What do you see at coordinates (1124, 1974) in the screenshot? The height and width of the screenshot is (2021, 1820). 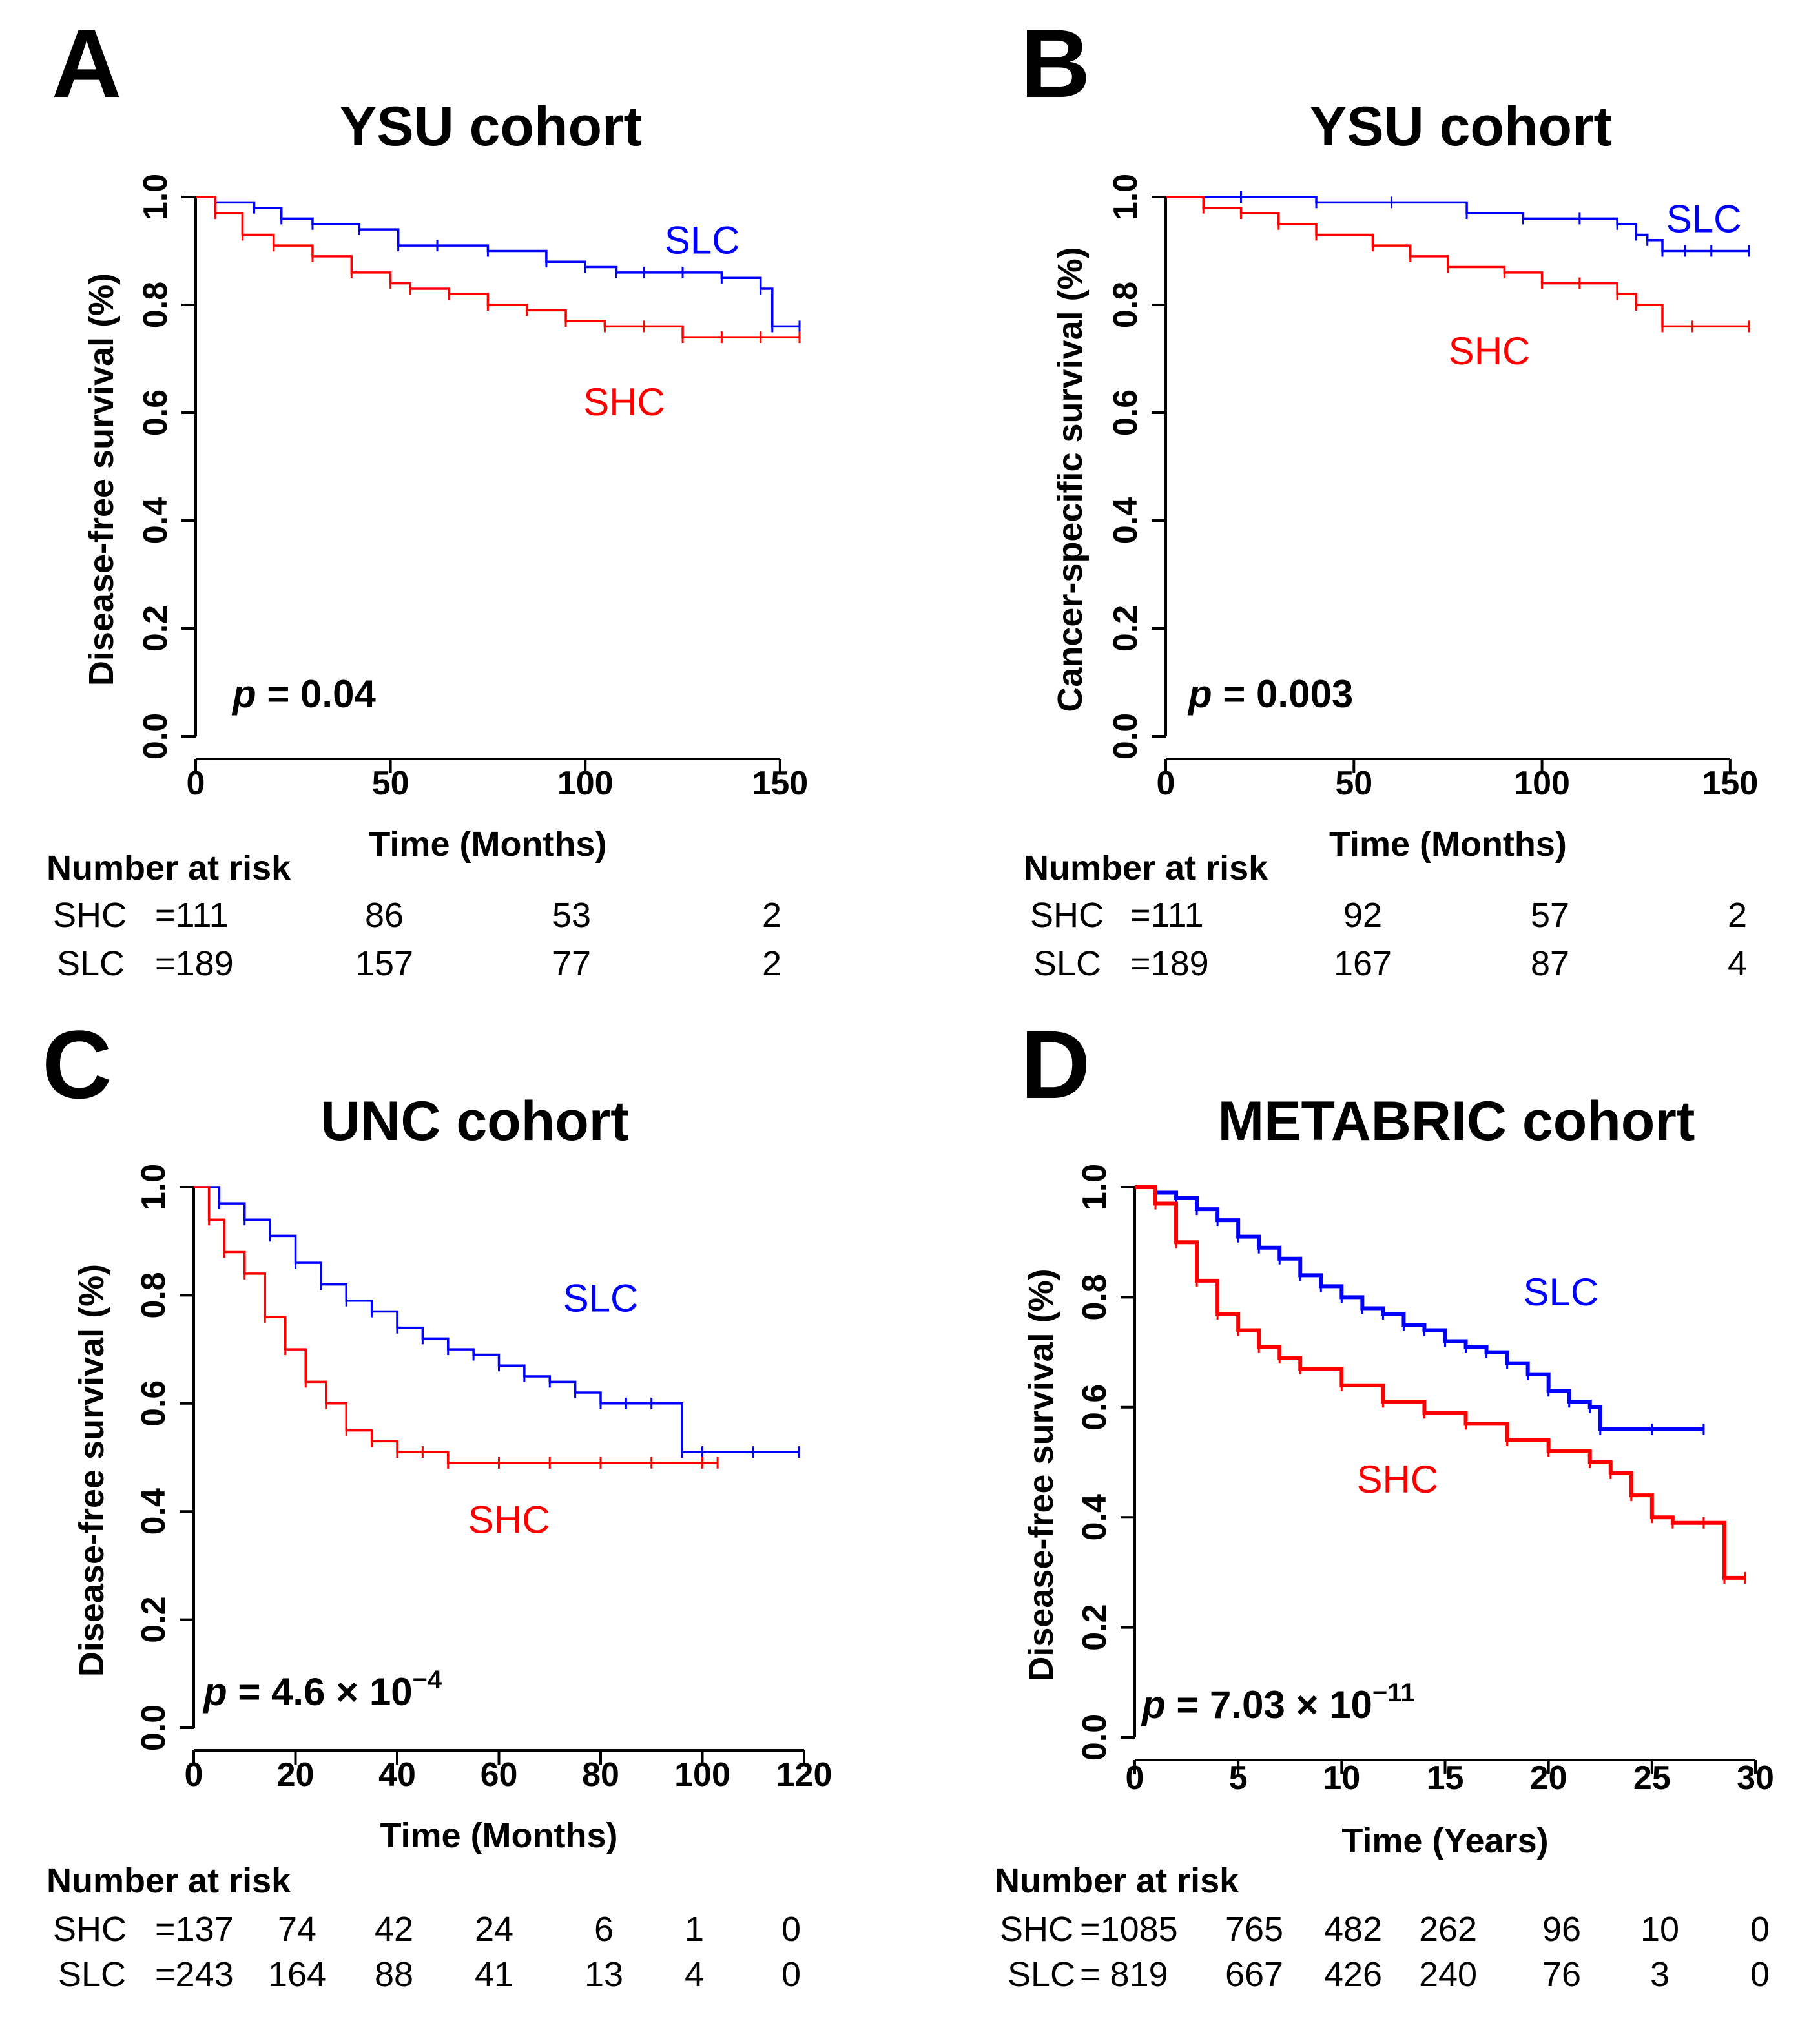 I see `risk-count: = 819` at bounding box center [1124, 1974].